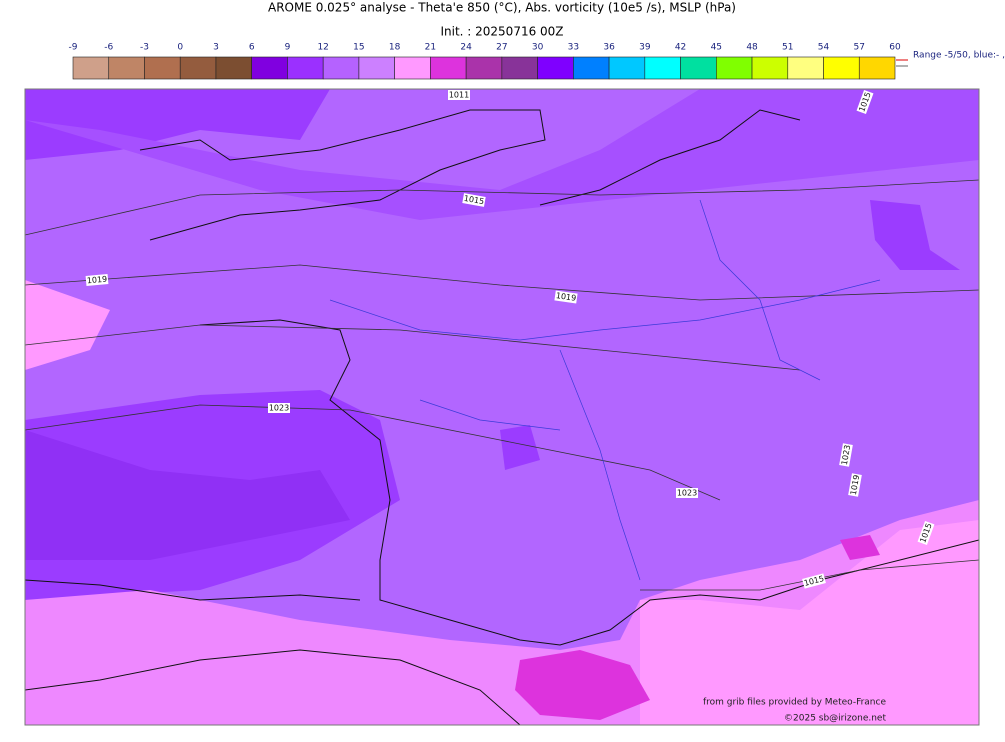 The width and height of the screenshot is (1005, 742). Describe the element at coordinates (859, 48) in the screenshot. I see `colorbar-tick-label: 57` at that location.